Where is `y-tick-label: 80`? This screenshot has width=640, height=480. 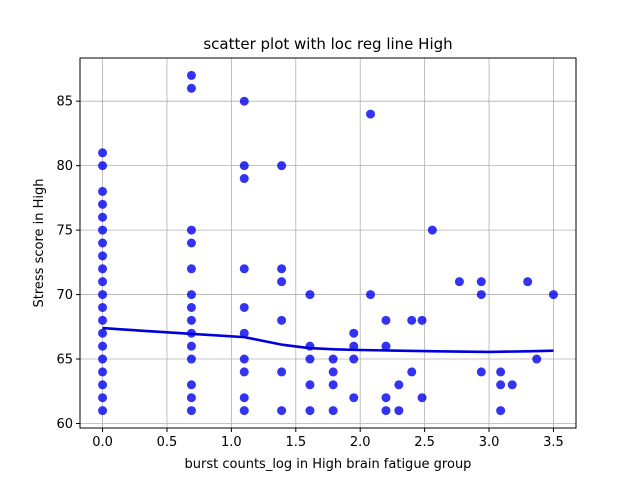
y-tick-label: 80 is located at coordinates (64, 166).